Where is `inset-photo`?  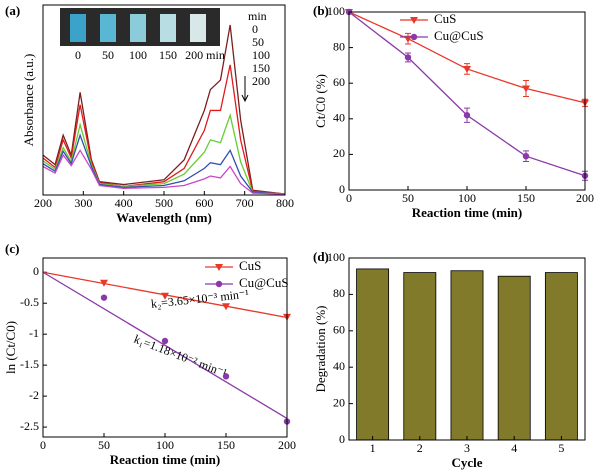
inset-photo is located at coordinates (140, 27).